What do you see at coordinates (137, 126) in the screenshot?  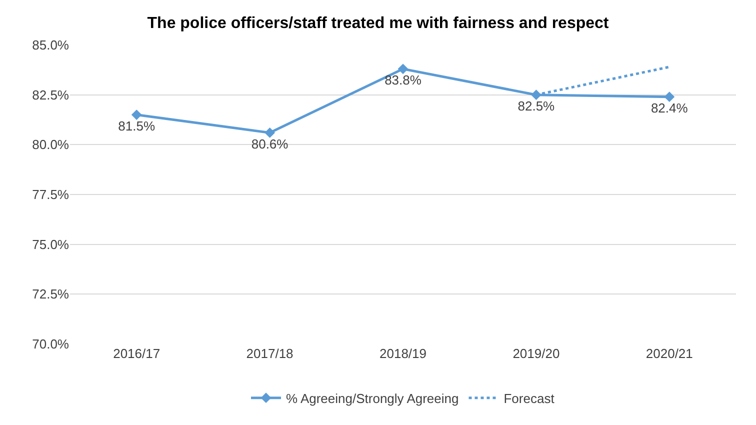 I see `data-label: 81.5%` at bounding box center [137, 126].